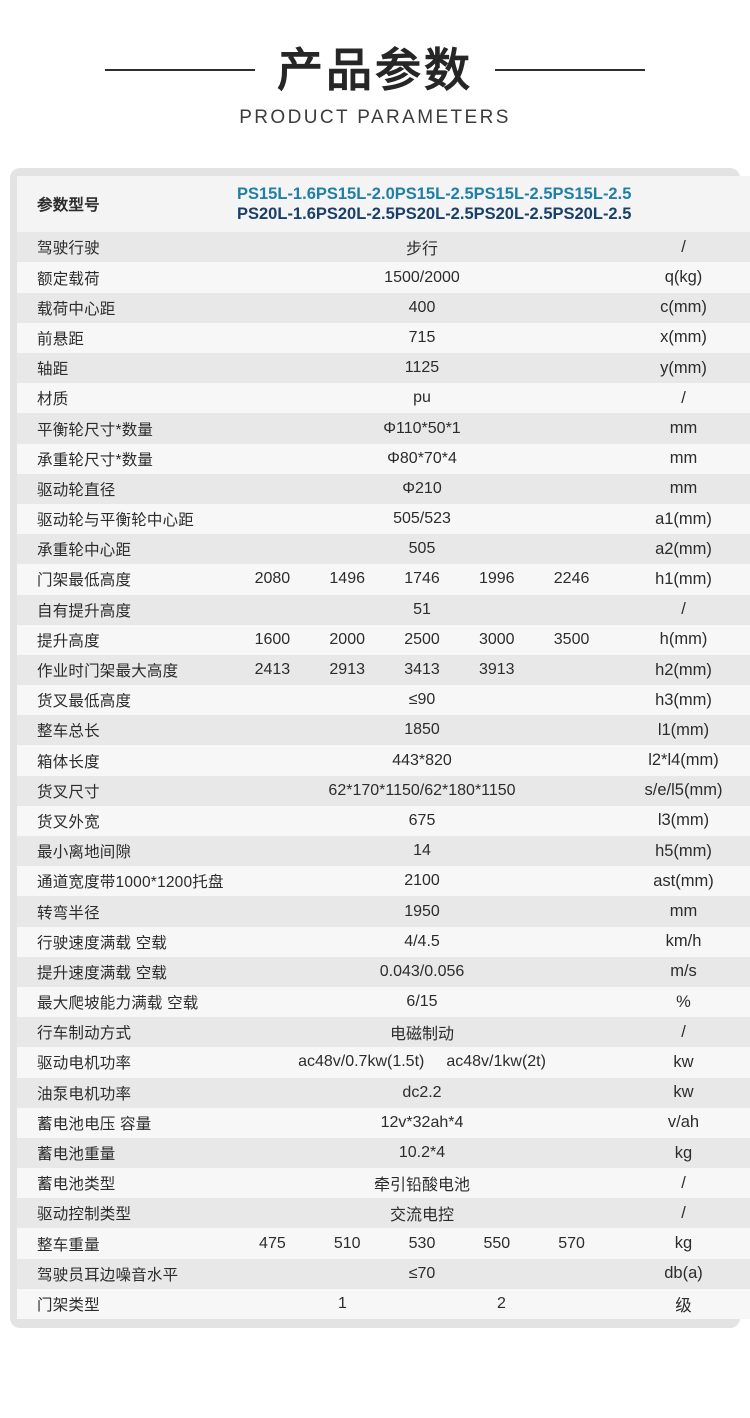 The height and width of the screenshot is (1418, 750). Describe the element at coordinates (180, 70) in the screenshot. I see `title-rule-left` at that location.